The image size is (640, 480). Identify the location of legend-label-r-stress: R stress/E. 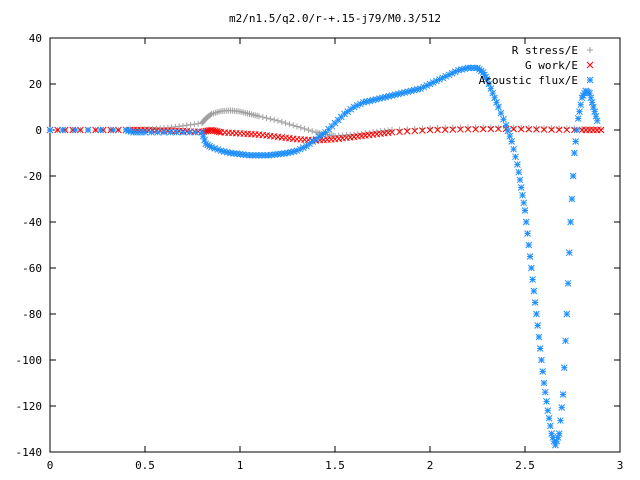
(545, 50).